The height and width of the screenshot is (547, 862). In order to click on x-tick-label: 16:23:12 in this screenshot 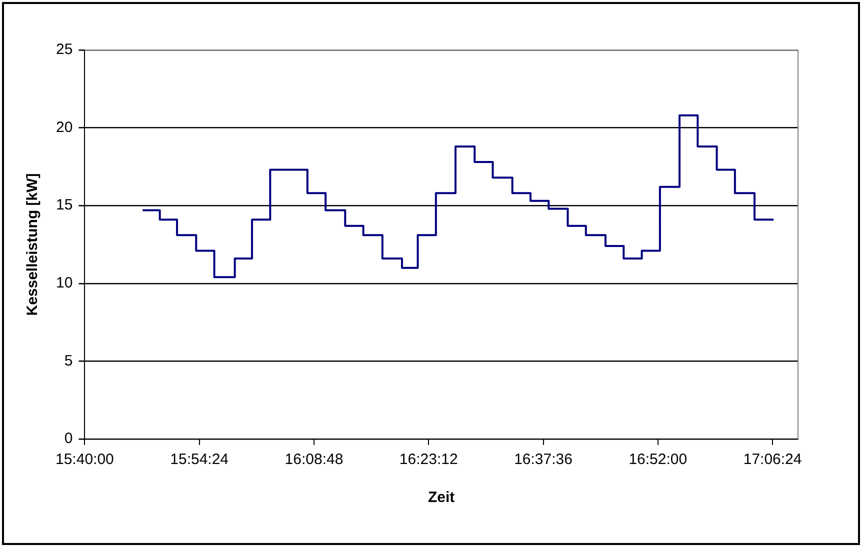, I will do `click(428, 459)`.